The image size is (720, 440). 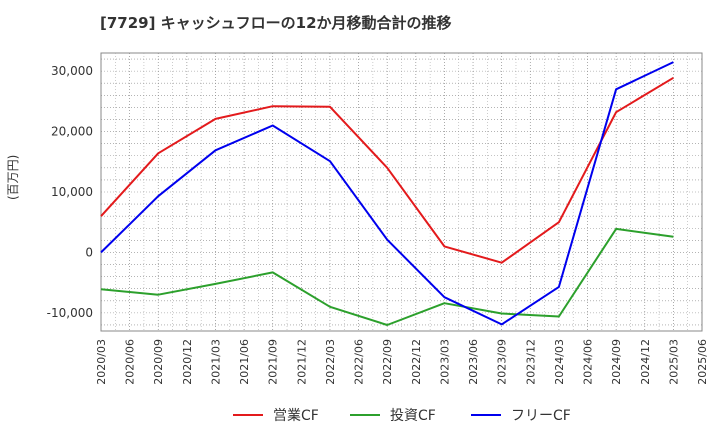 I want to click on x-tick-label: 2021/09, so click(x=273, y=362).